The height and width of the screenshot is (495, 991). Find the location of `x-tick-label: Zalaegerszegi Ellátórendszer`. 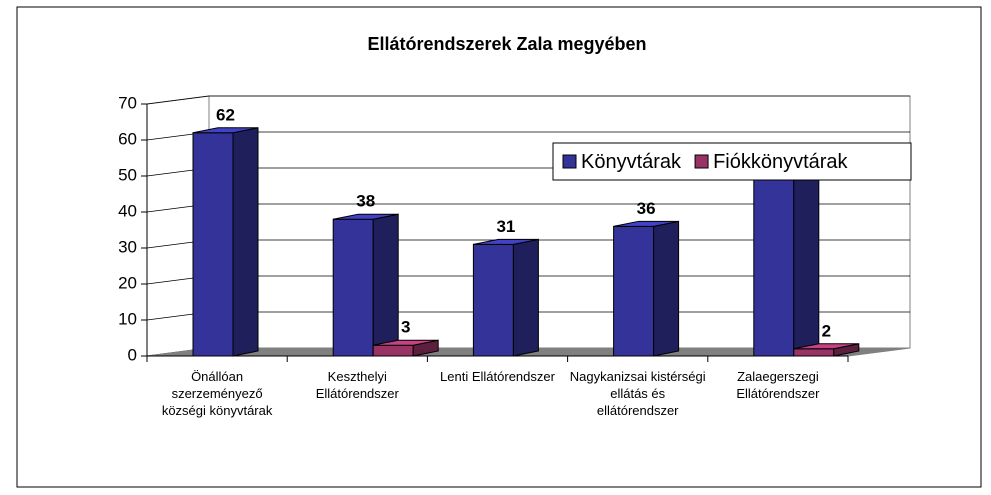

x-tick-label: Zalaegerszegi Ellátórendszer is located at coordinates (778, 385).